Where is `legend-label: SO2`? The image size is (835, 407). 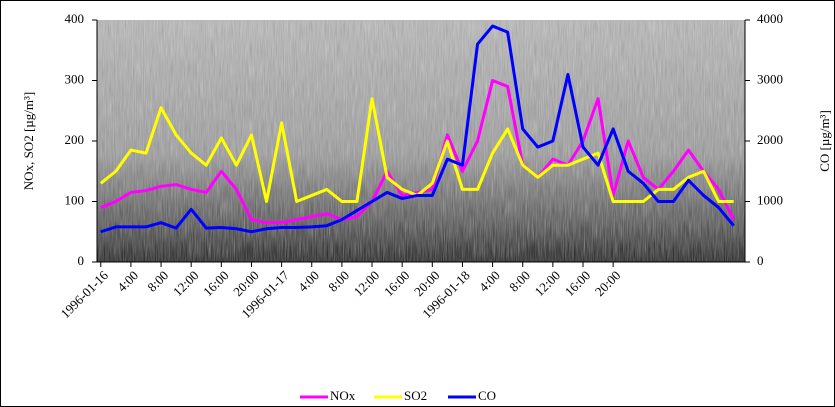 legend-label: SO2 is located at coordinates (415, 395).